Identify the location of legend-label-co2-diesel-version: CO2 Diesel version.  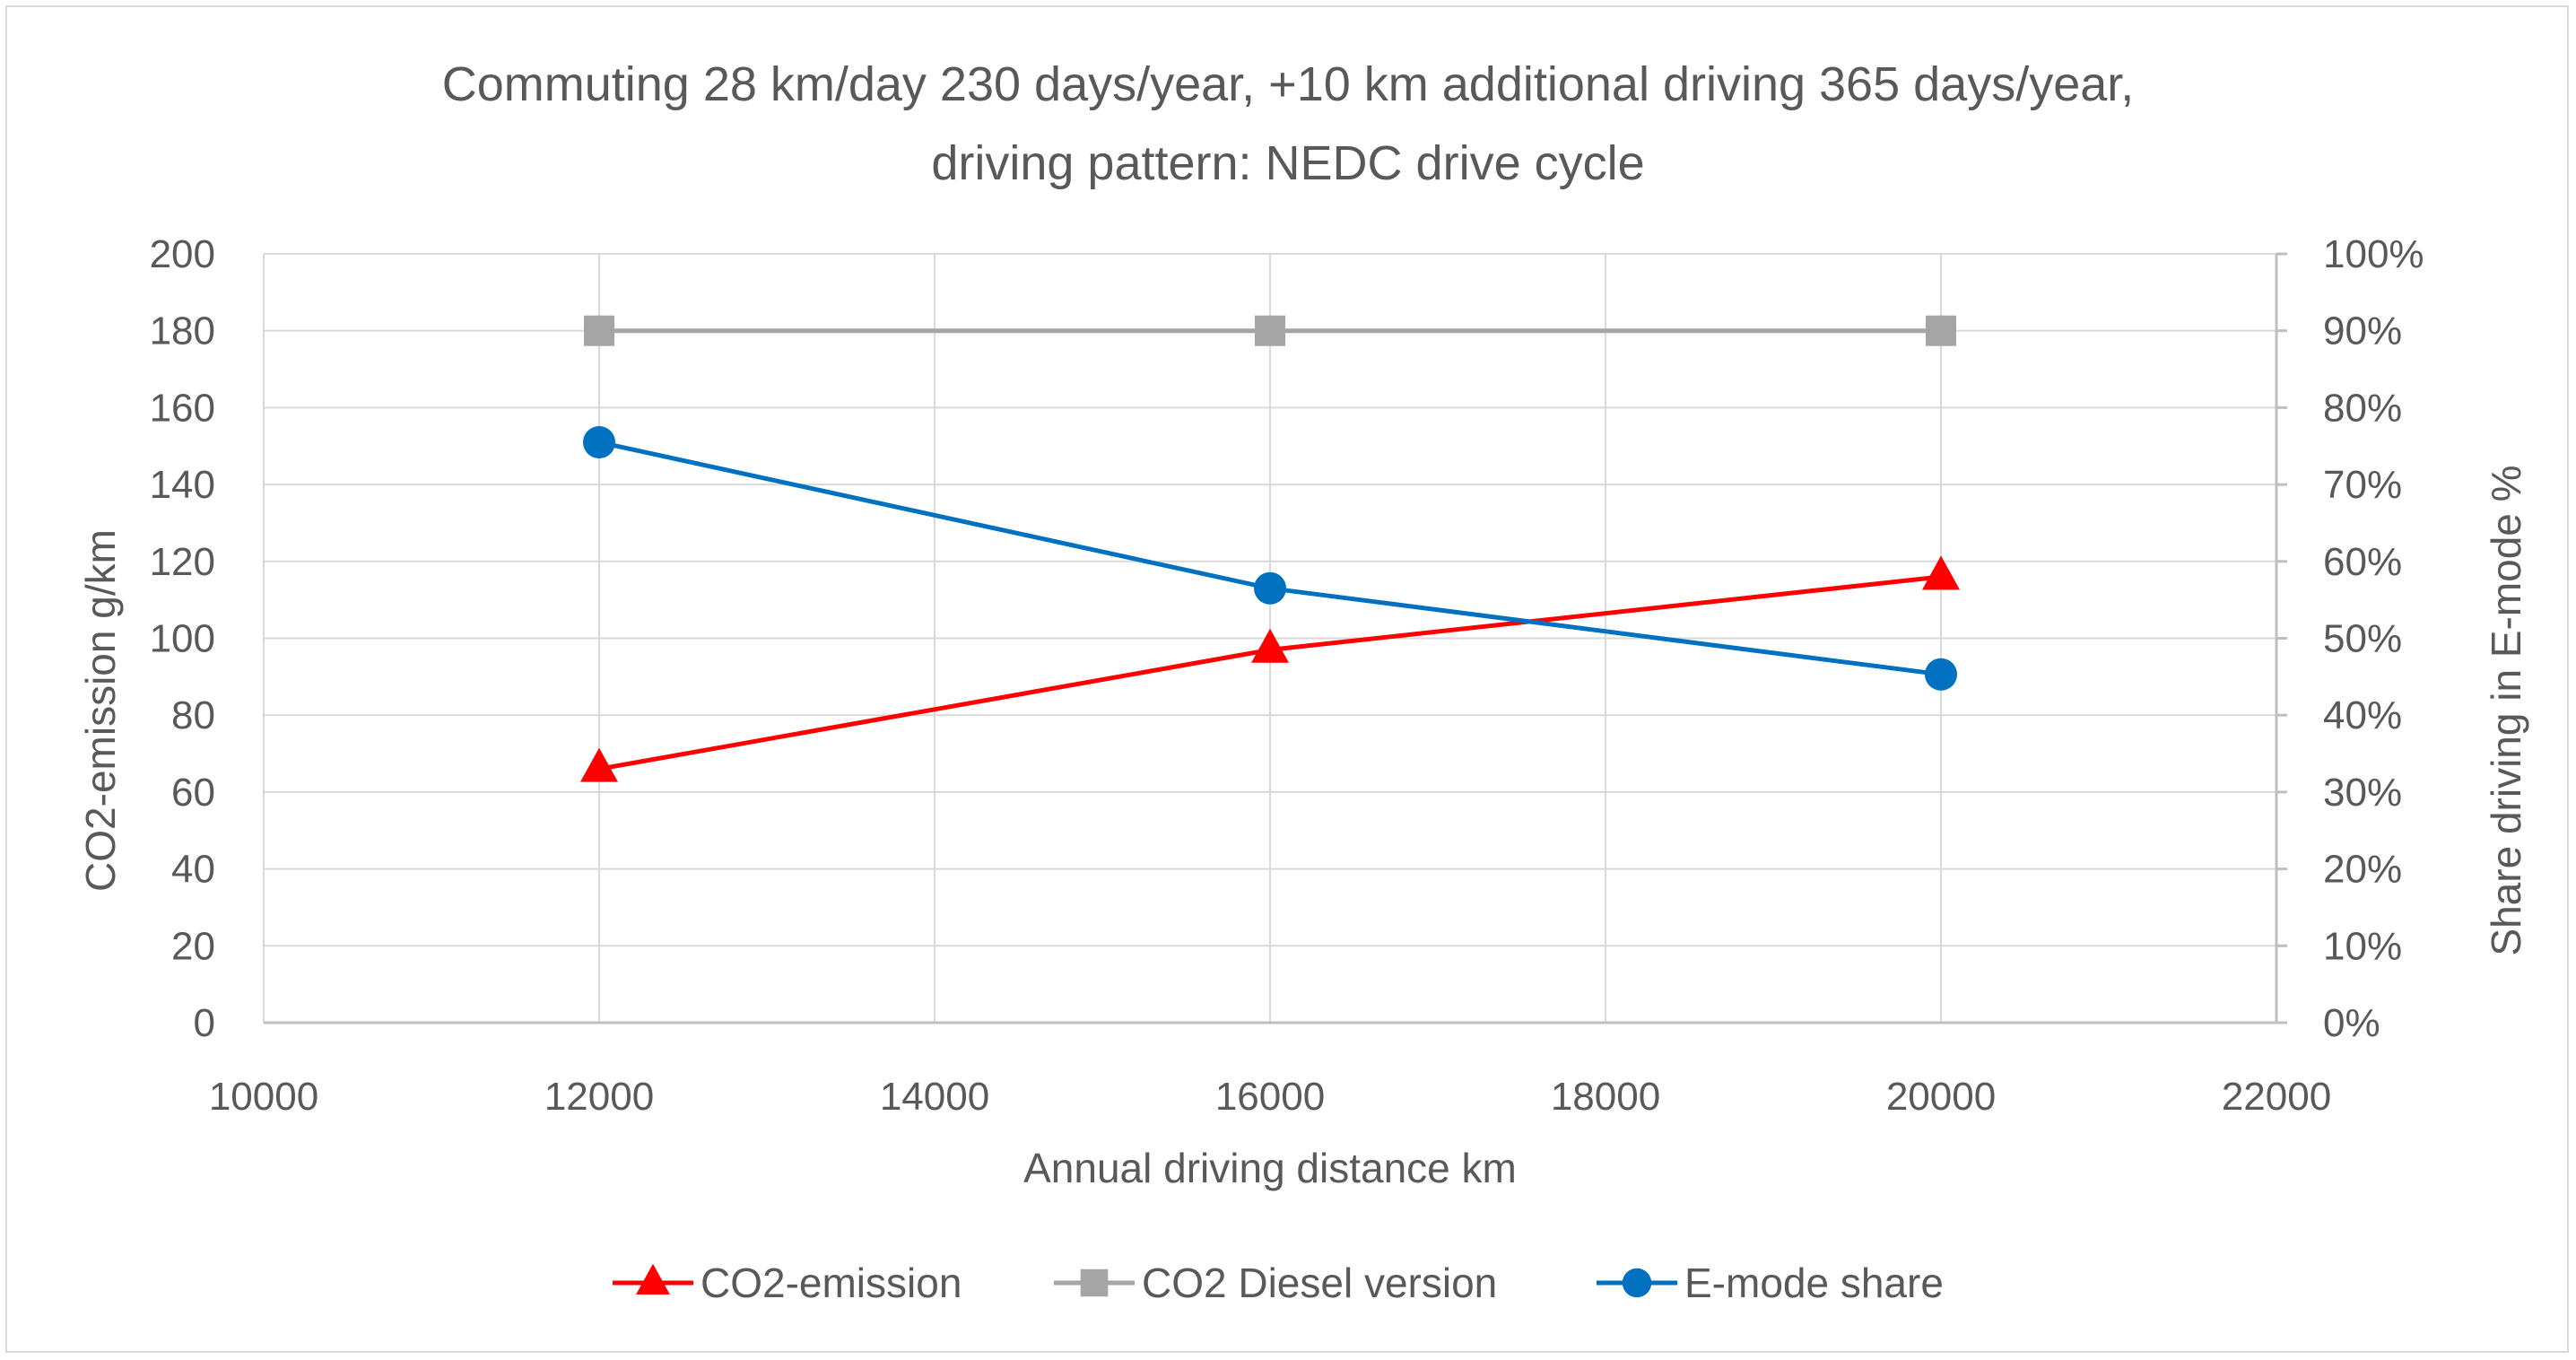
(1319, 1283).